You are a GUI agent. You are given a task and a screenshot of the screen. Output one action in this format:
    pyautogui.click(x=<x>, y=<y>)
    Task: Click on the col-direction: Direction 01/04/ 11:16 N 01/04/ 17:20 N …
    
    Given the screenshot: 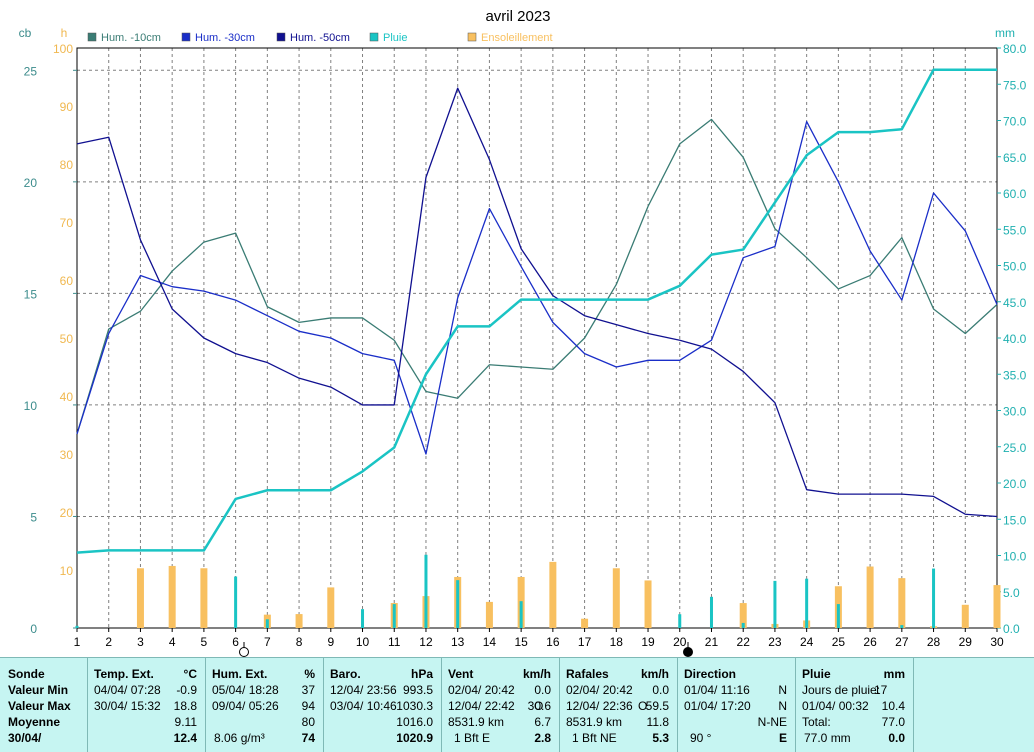 What is the action you would take?
    pyautogui.click(x=737, y=705)
    